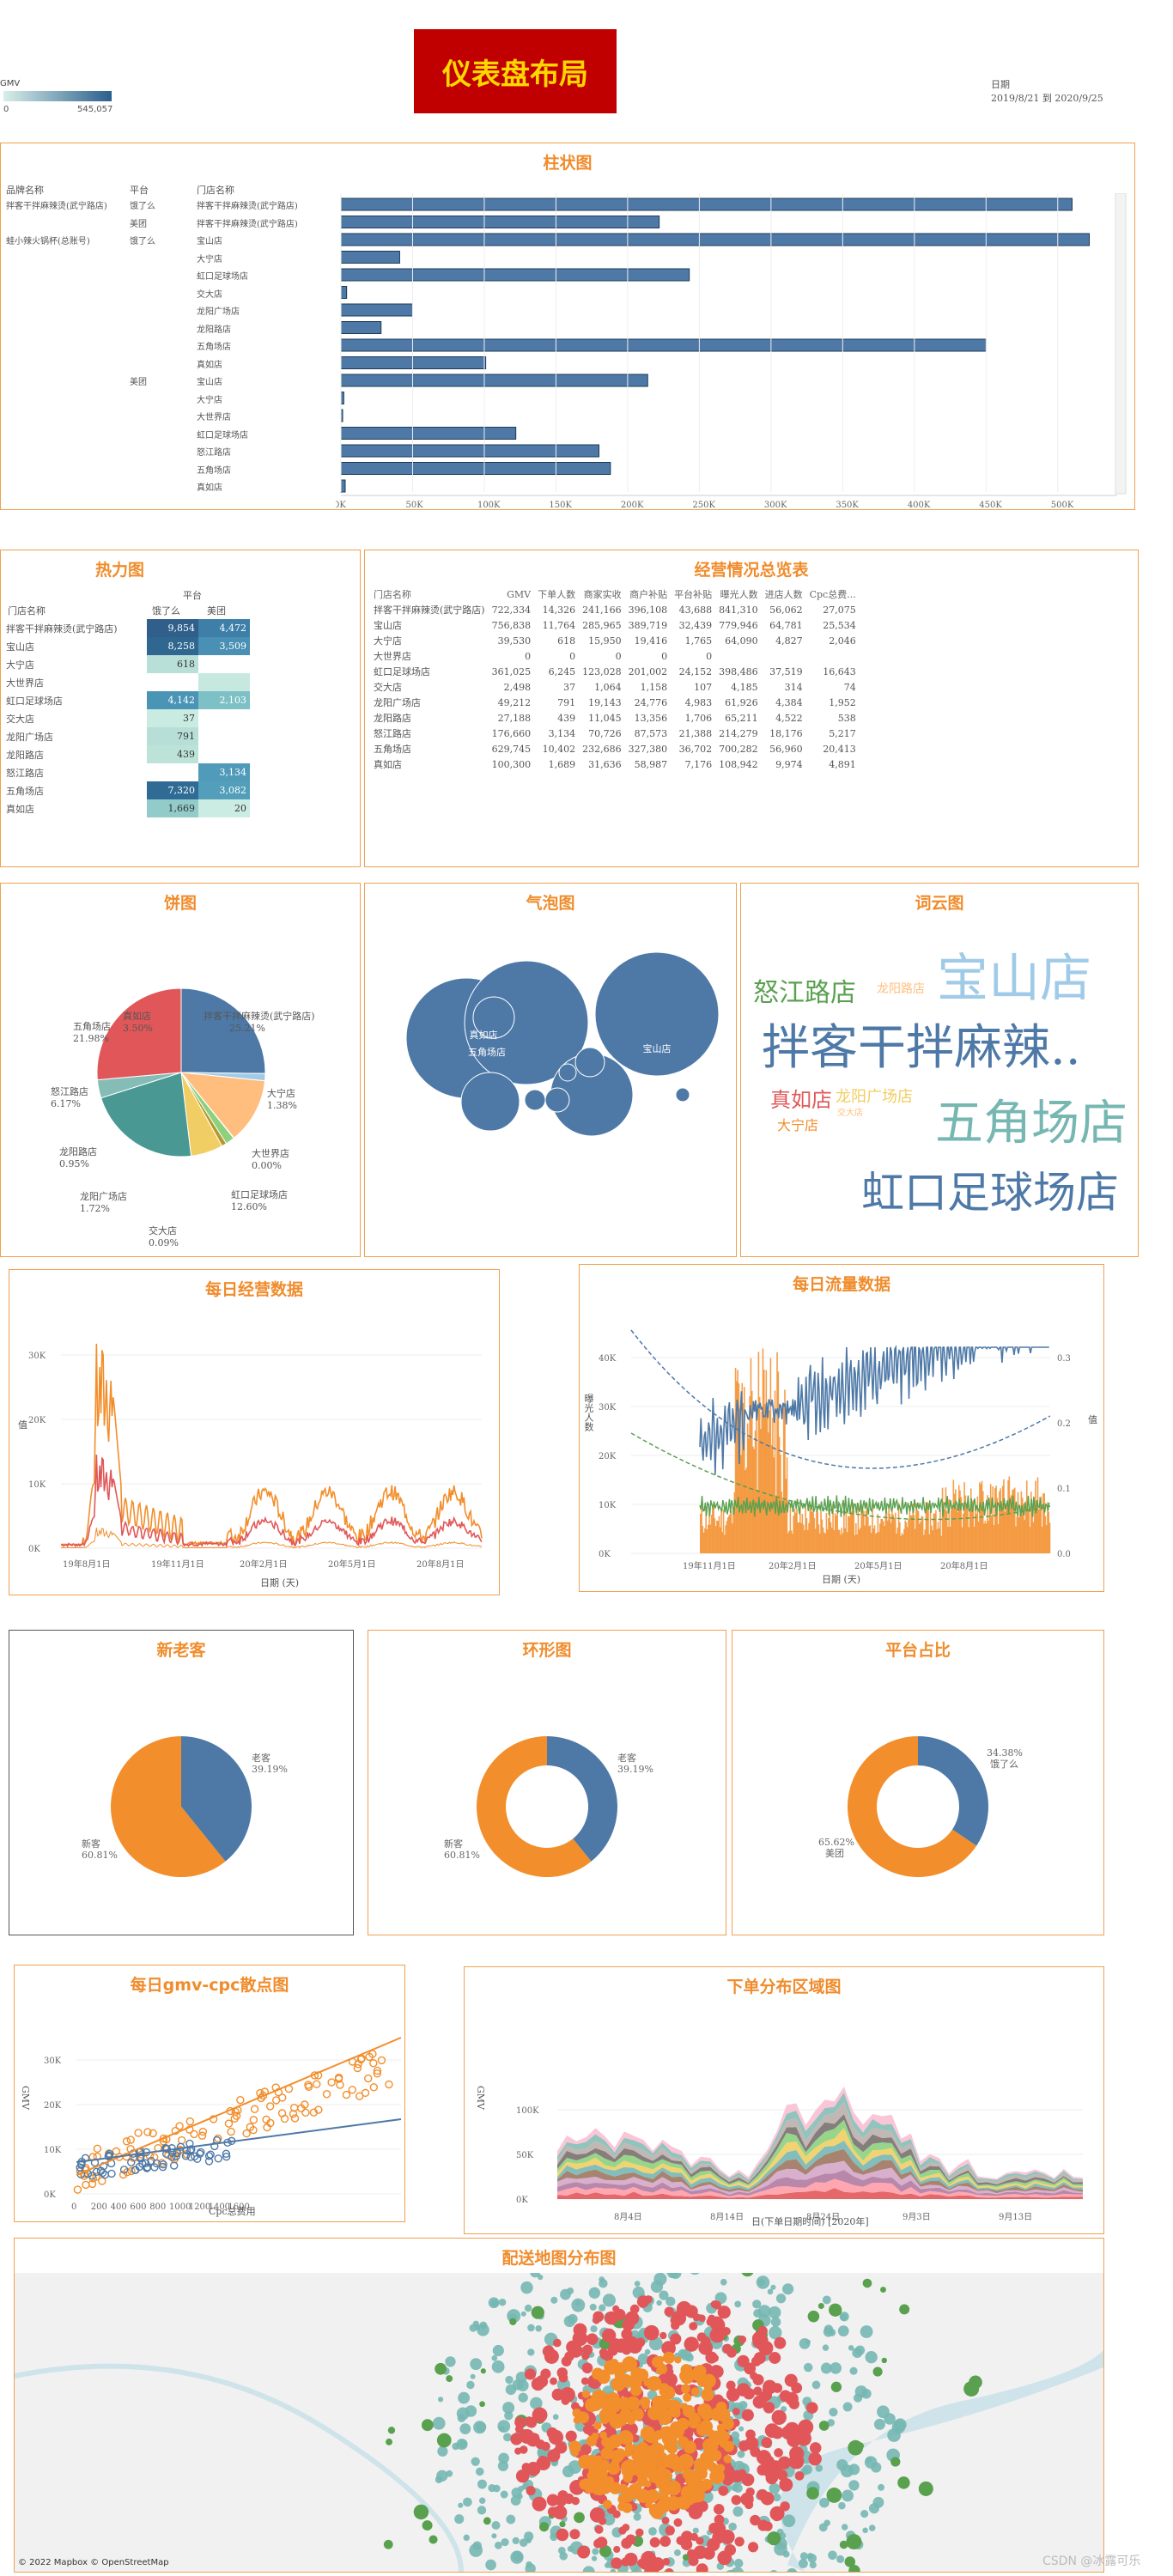 The height and width of the screenshot is (2576, 1173). Describe the element at coordinates (172, 700) in the screenshot. I see `heat-cell: 4,142` at that location.